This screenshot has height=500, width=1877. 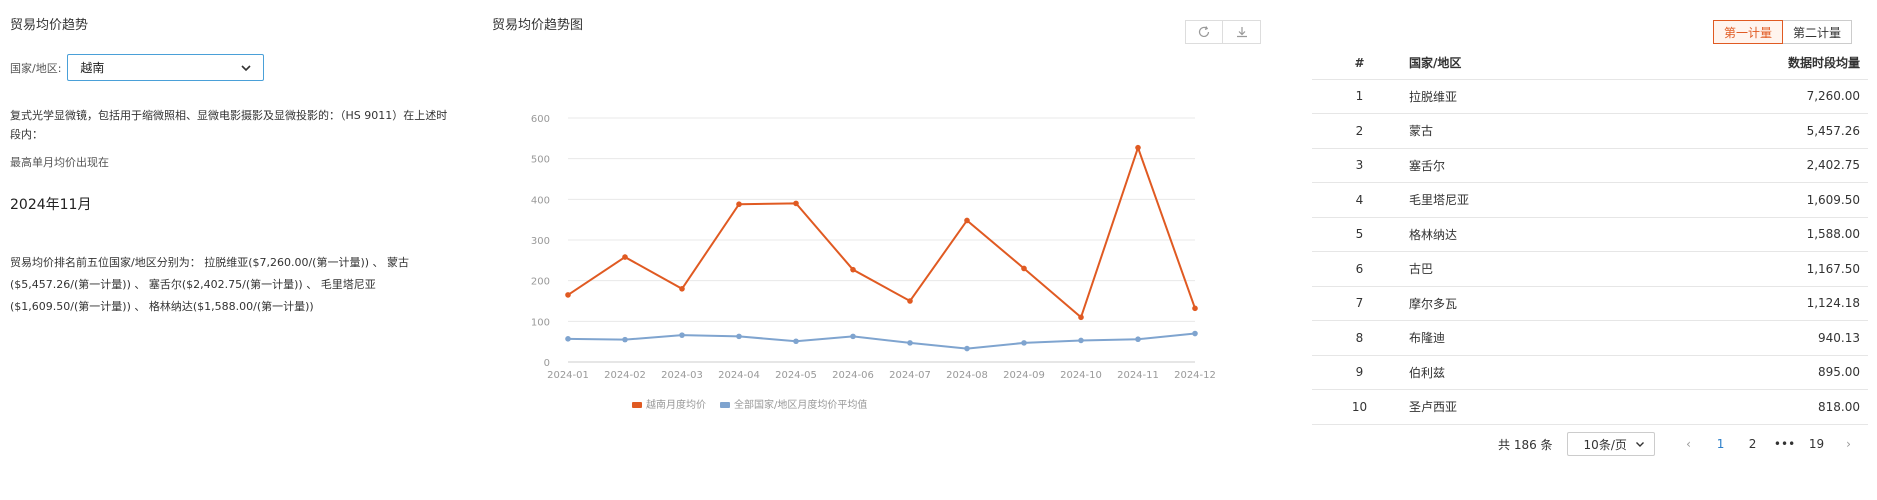 I want to click on x-tick-label: 2024-11, so click(x=1138, y=375).